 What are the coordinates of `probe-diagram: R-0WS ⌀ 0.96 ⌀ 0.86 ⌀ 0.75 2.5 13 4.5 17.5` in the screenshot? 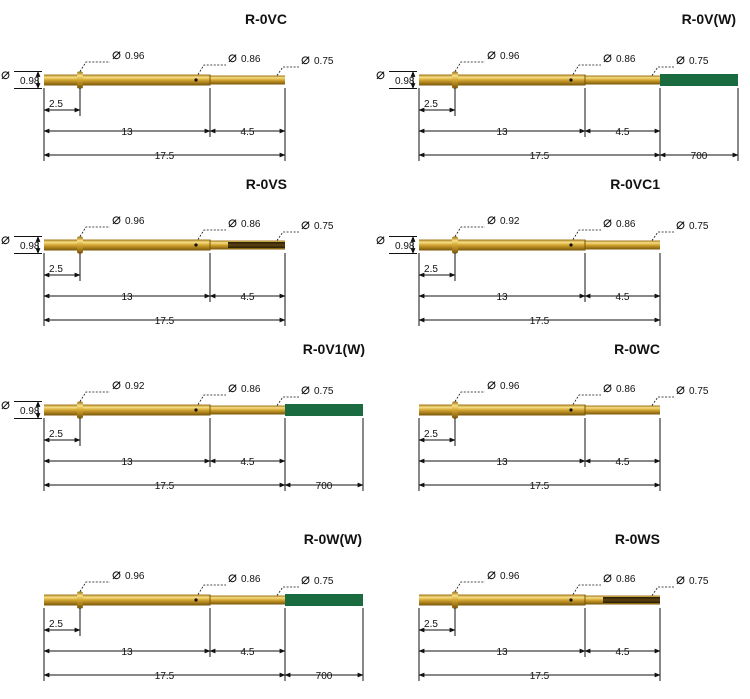 It's located at (563, 606).